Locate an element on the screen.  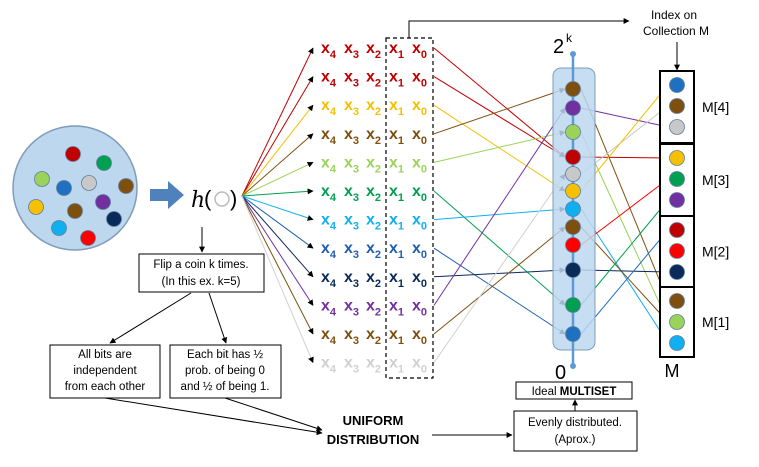
hash-paren-open: ( is located at coordinates (208, 198).